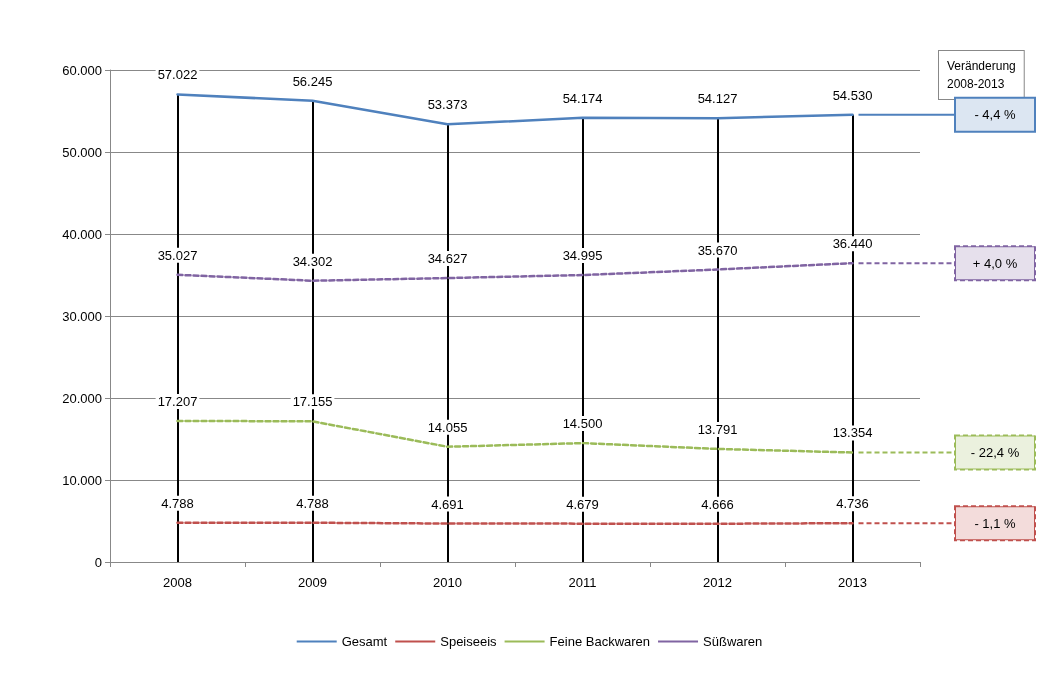 This screenshot has height=685, width=1059. I want to click on y-tick-label: 20.000, so click(82, 398).